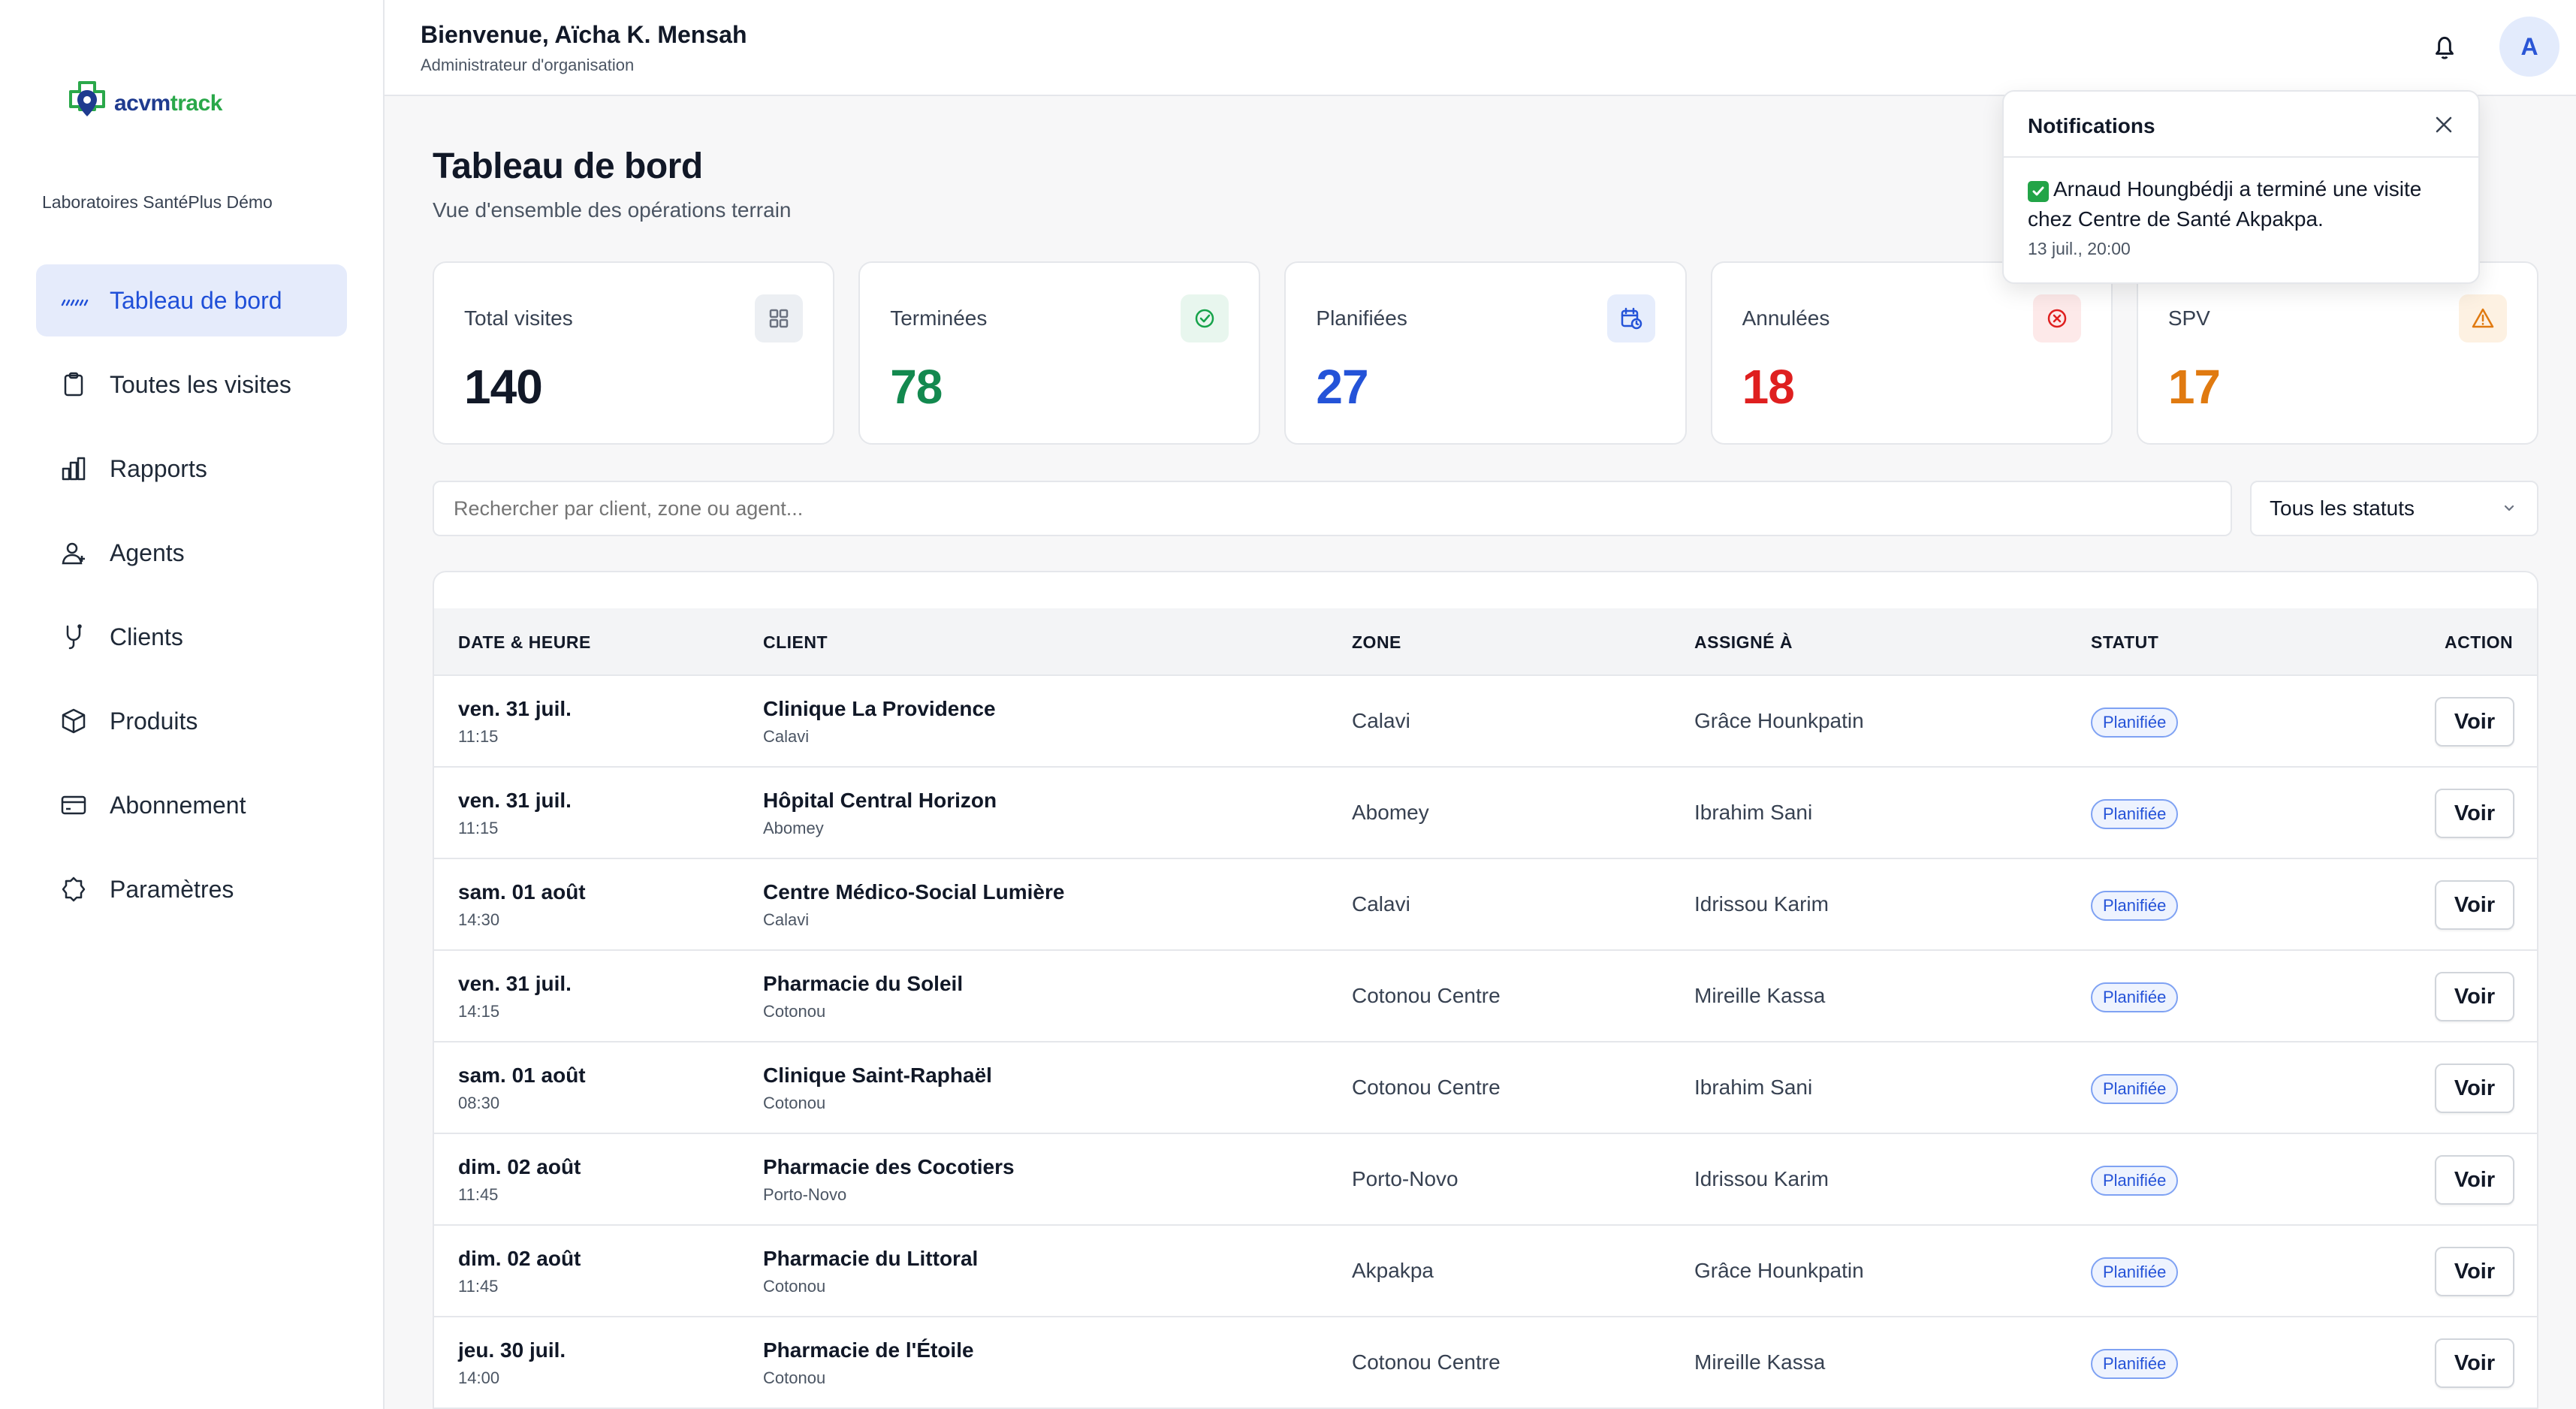 The image size is (2576, 1409). I want to click on stat-label: Planifiées, so click(1361, 318).